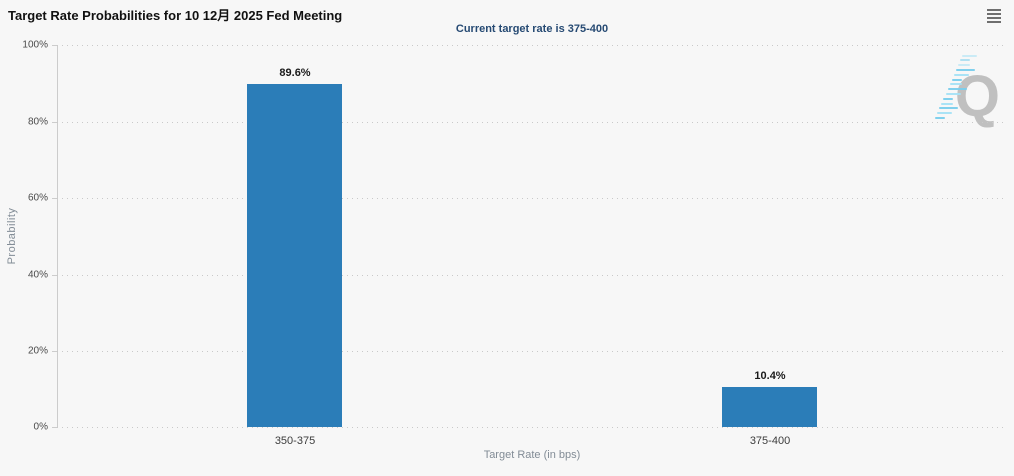  Describe the element at coordinates (532, 45) in the screenshot. I see `gridline-100%` at that location.